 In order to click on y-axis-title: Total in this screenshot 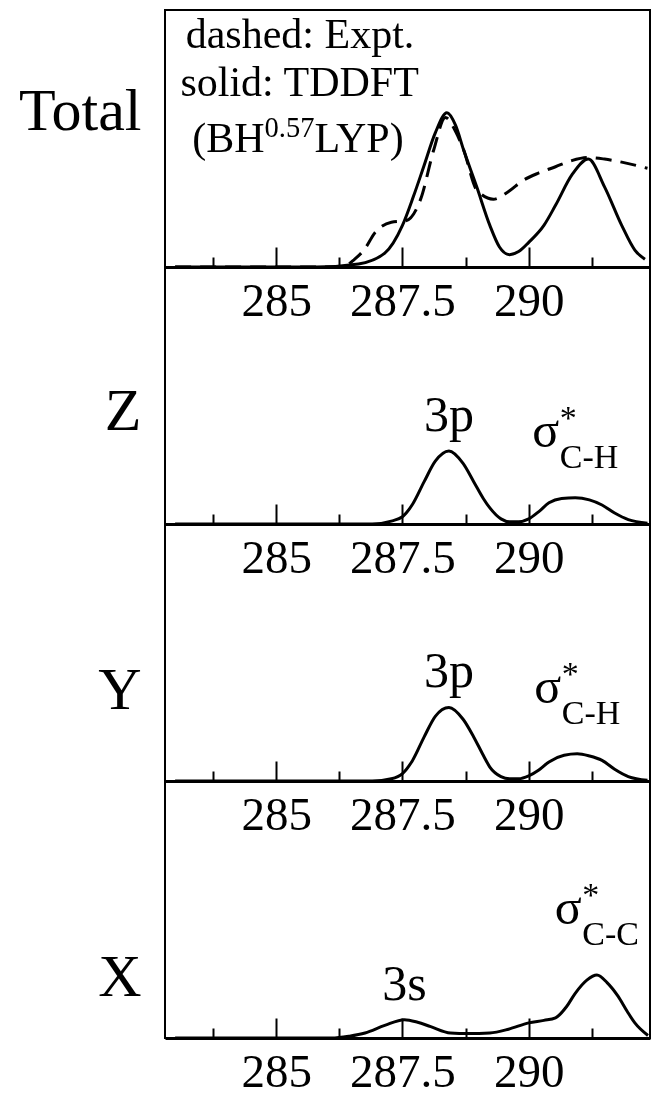, I will do `click(80, 109)`.